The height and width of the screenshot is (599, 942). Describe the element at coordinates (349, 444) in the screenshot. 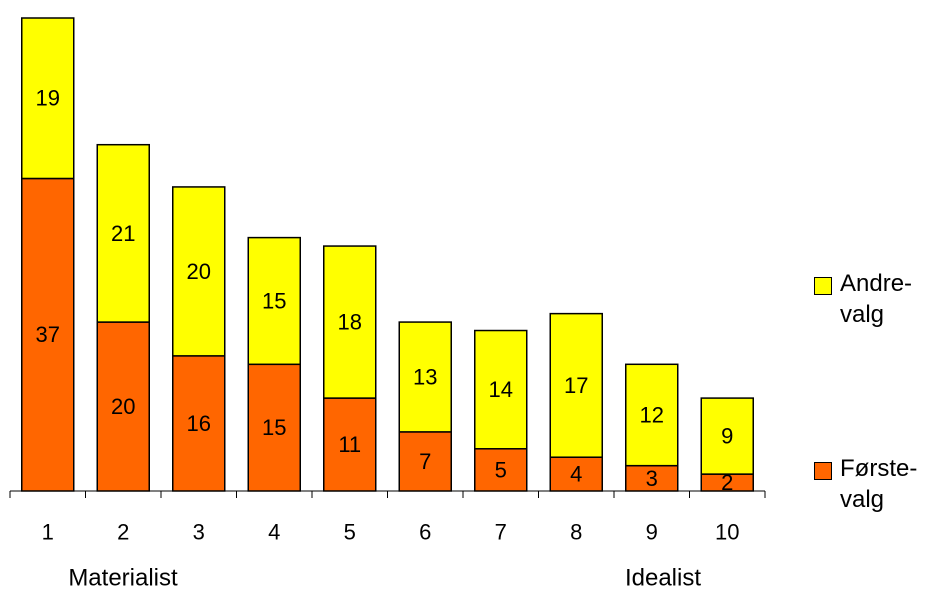

I see `data-label-forstevalg-5: 11` at that location.